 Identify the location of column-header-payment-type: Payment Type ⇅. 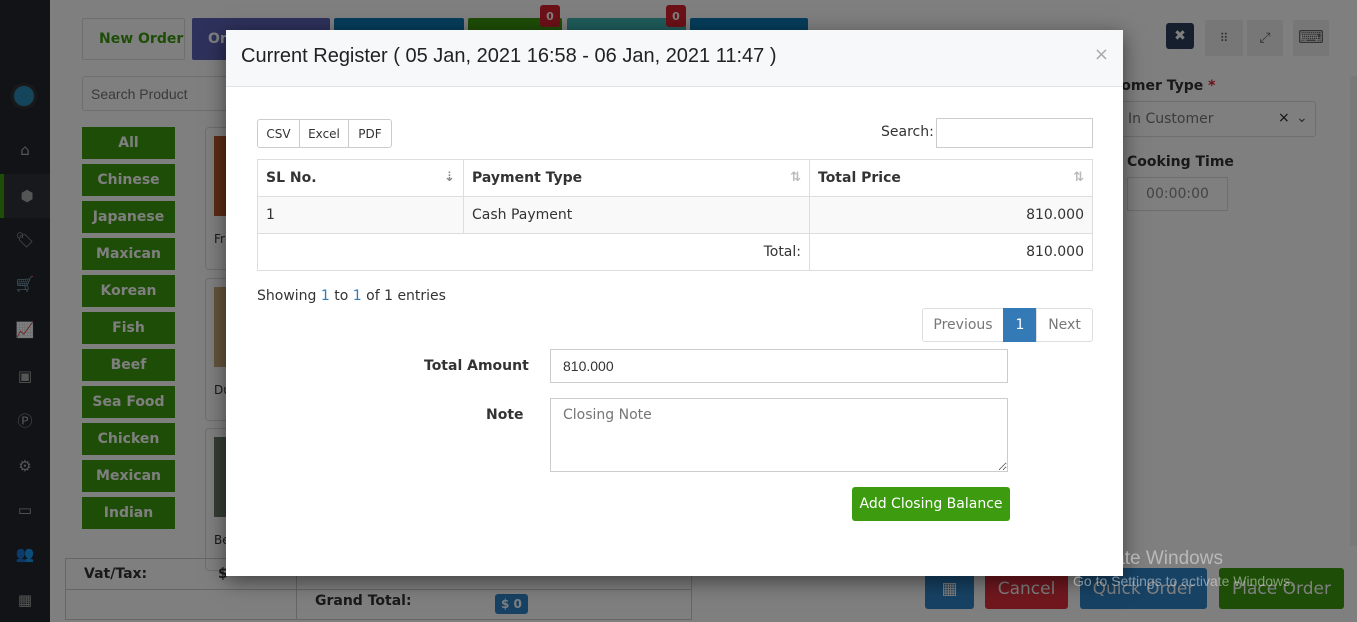
(636, 178).